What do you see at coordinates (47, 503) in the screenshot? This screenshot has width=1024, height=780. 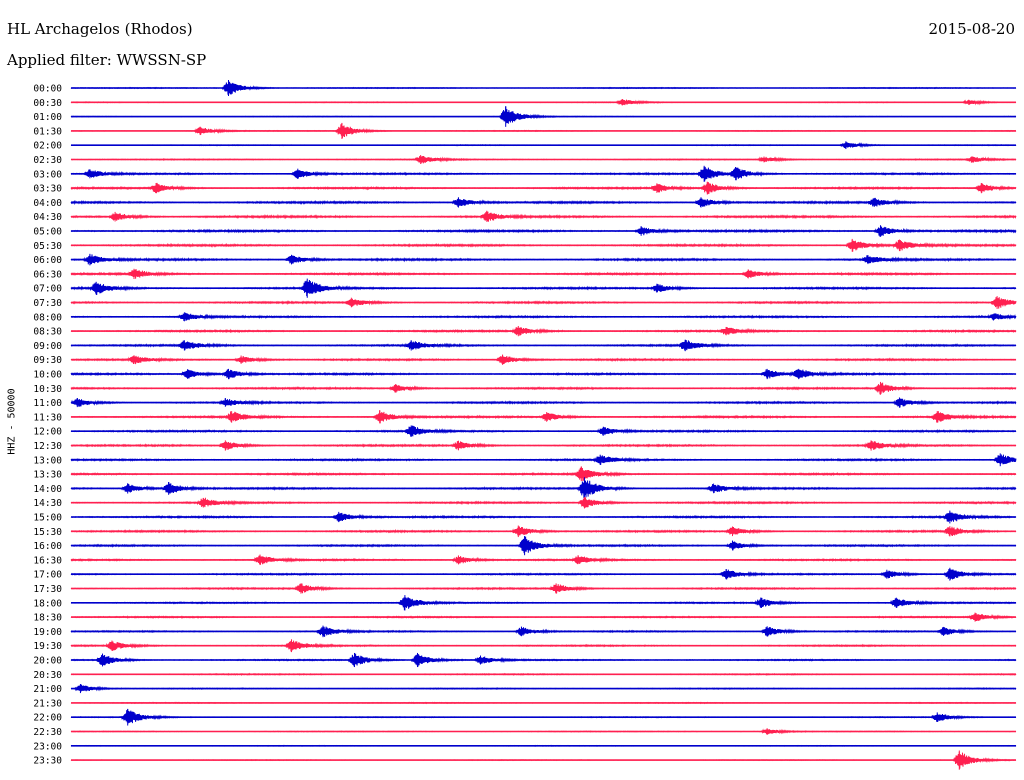 I see `row-time-label: 14:30` at bounding box center [47, 503].